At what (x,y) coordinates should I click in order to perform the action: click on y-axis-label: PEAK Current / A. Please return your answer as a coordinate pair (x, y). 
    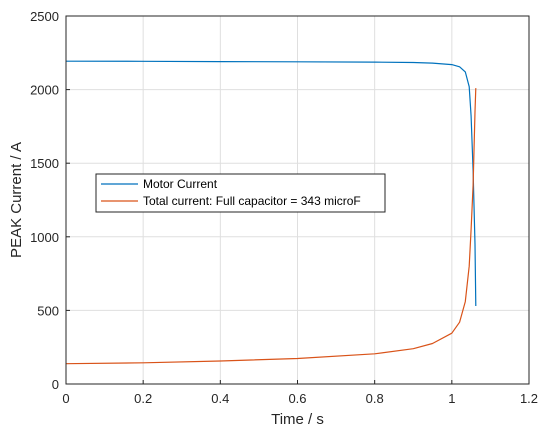
    Looking at the image, I should click on (16, 200).